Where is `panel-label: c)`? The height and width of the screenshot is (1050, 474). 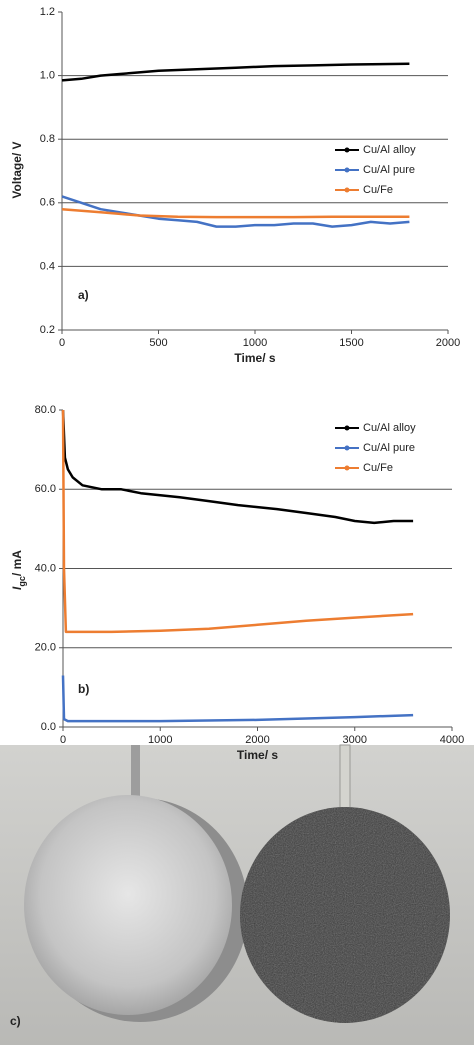
panel-label: c) is located at coordinates (15, 1021).